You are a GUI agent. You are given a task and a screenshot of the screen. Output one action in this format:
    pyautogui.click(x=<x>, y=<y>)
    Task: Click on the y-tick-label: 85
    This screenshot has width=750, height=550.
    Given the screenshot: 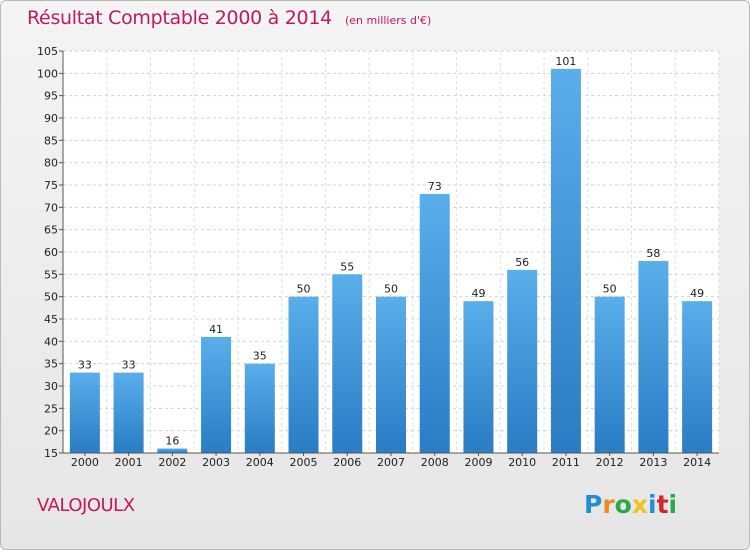 What is the action you would take?
    pyautogui.click(x=51, y=140)
    